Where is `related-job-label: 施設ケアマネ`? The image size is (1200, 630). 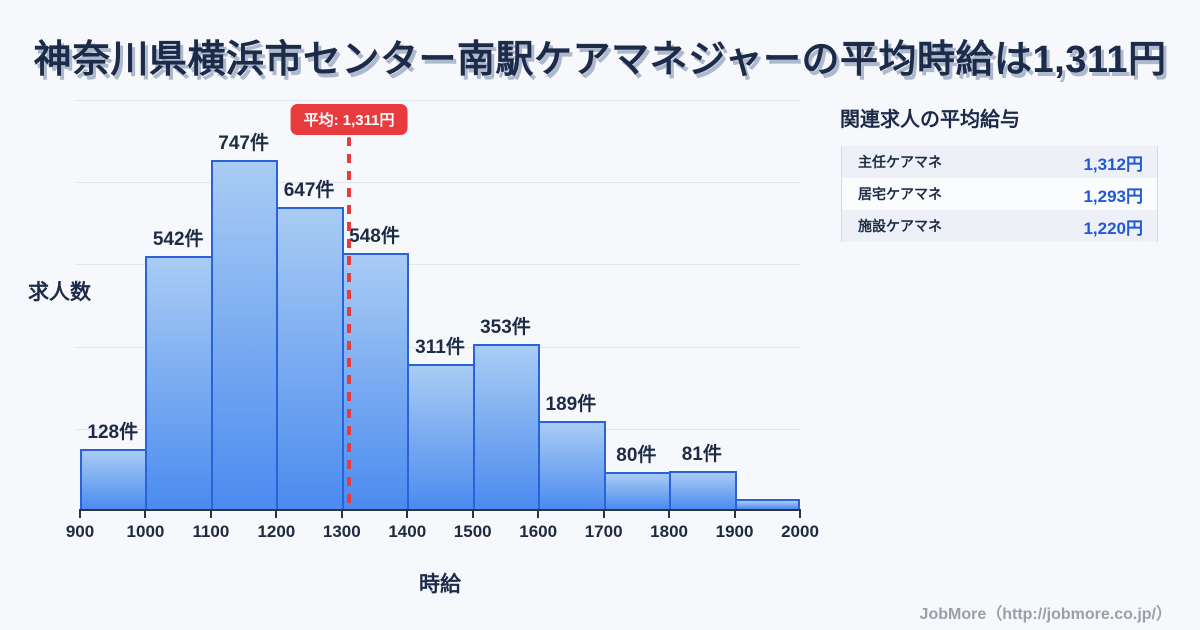 related-job-label: 施設ケアマネ is located at coordinates (900, 226).